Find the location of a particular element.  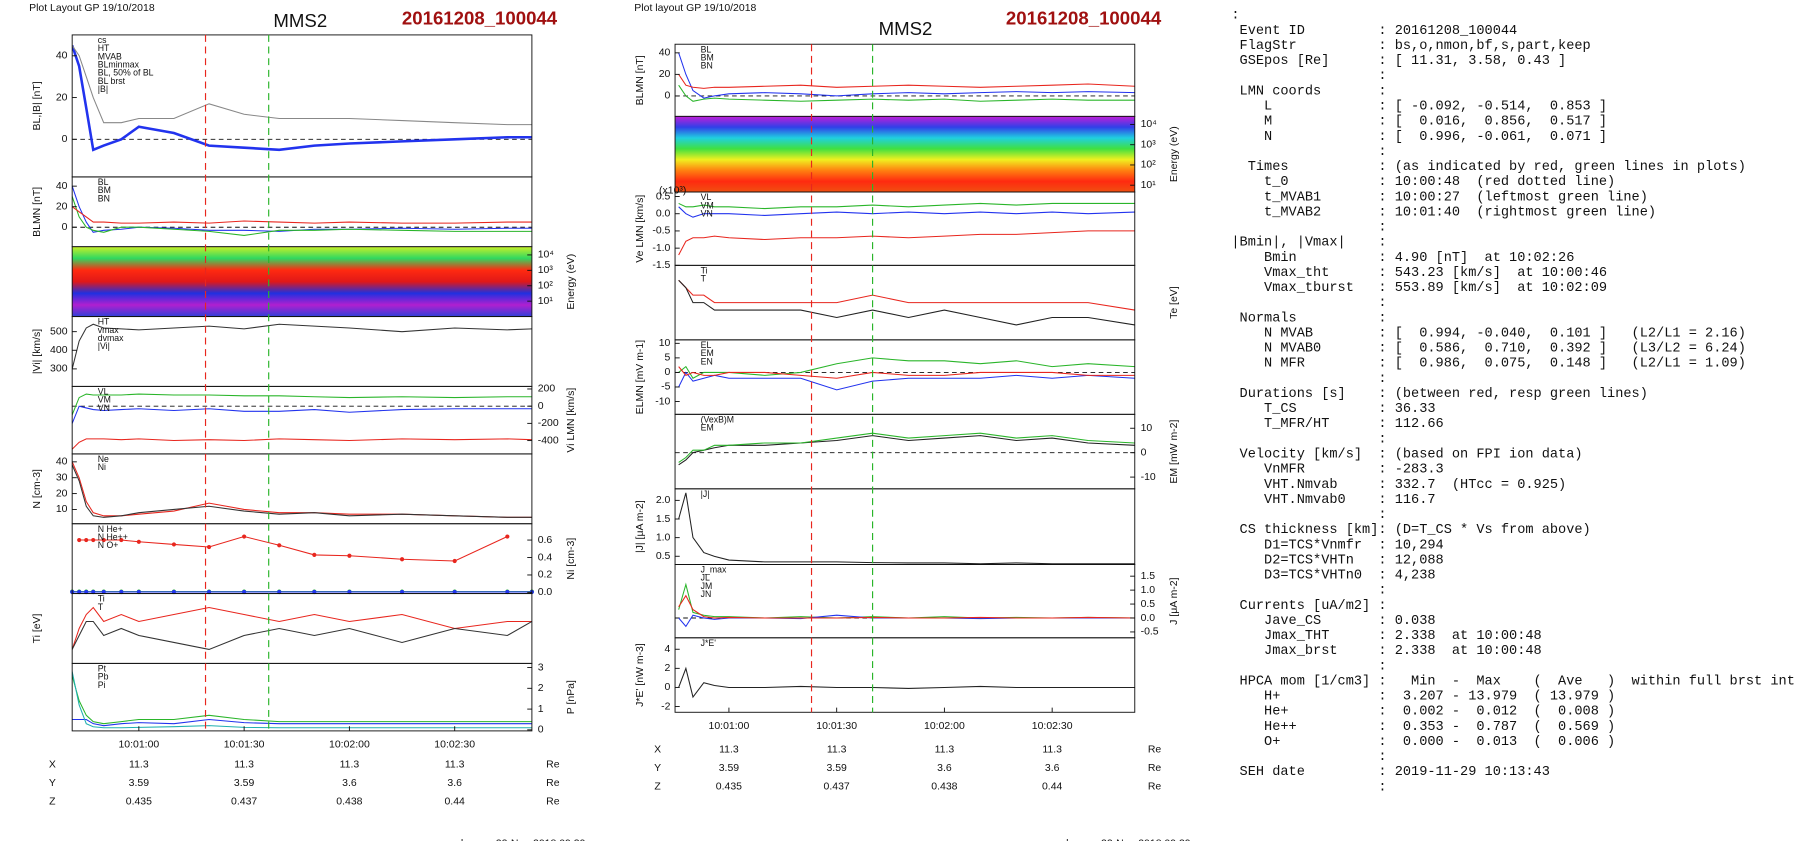

y-tick-label: 0.2 is located at coordinates (545, 575).